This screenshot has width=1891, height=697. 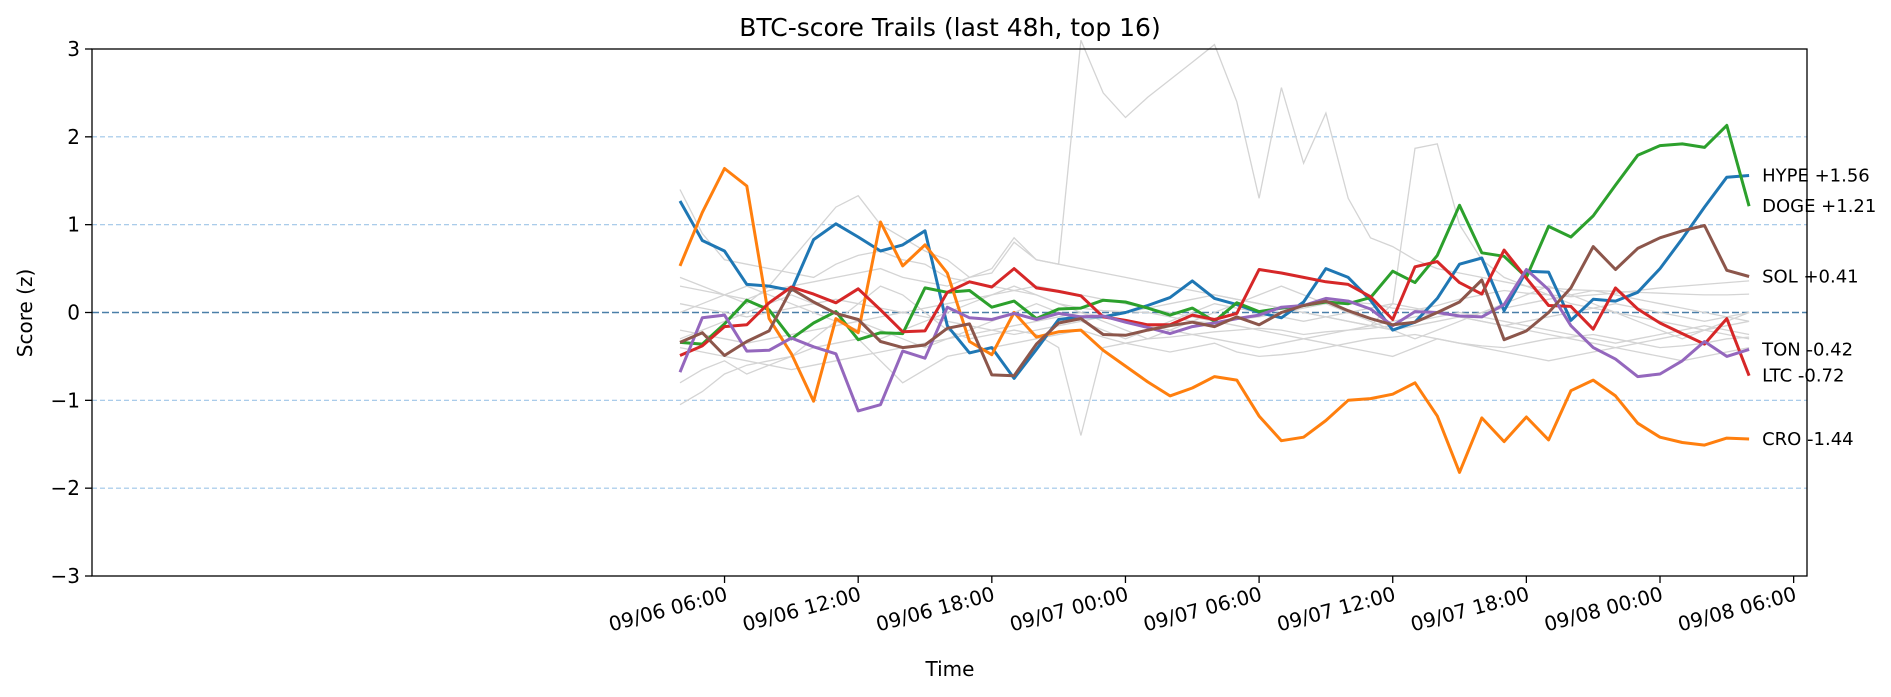 What do you see at coordinates (1470, 609) in the screenshot?
I see `x-tick-label: 09/07 18:00` at bounding box center [1470, 609].